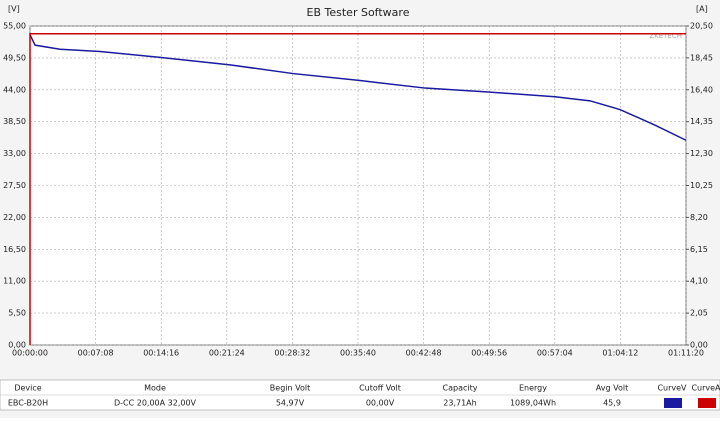 The width and height of the screenshot is (720, 422). What do you see at coordinates (358, 12) in the screenshot?
I see `chart-title: EB Tester Software` at bounding box center [358, 12].